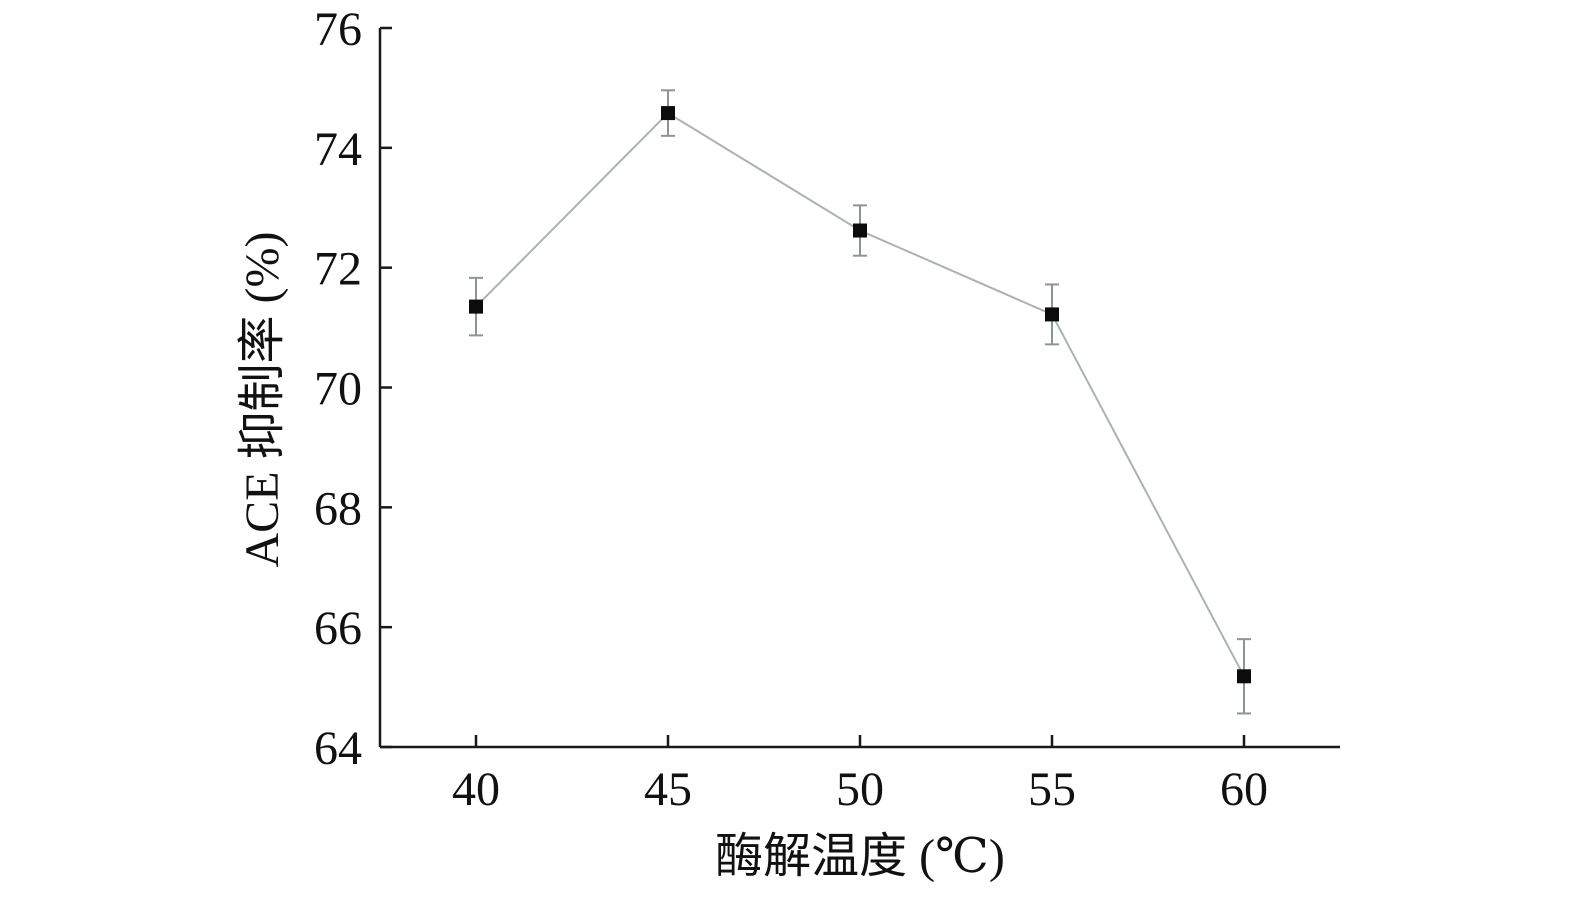  What do you see at coordinates (860, 856) in the screenshot?
I see `x-axis-title: 酶解温度 (℃)` at bounding box center [860, 856].